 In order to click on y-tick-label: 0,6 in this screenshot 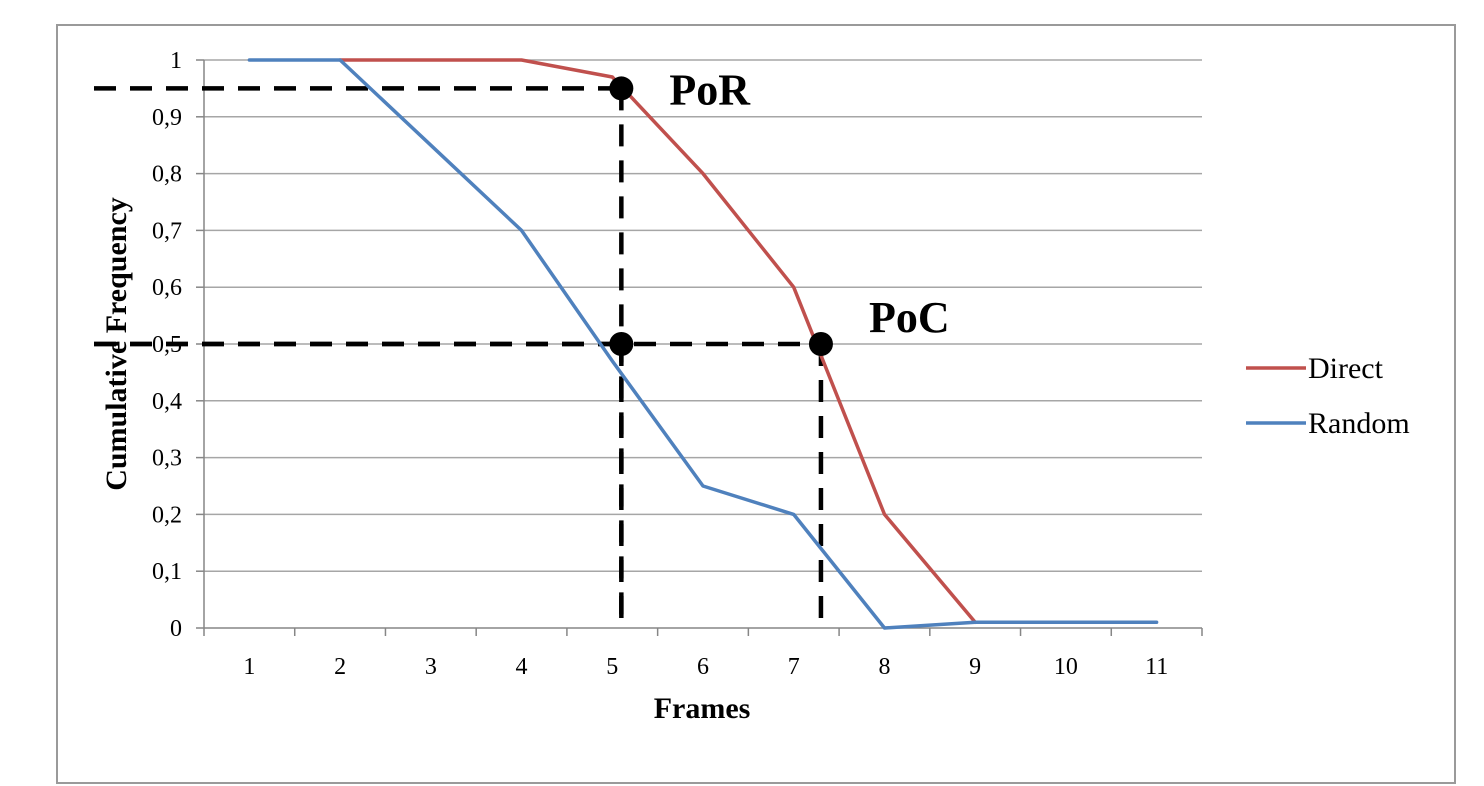, I will do `click(167, 288)`.